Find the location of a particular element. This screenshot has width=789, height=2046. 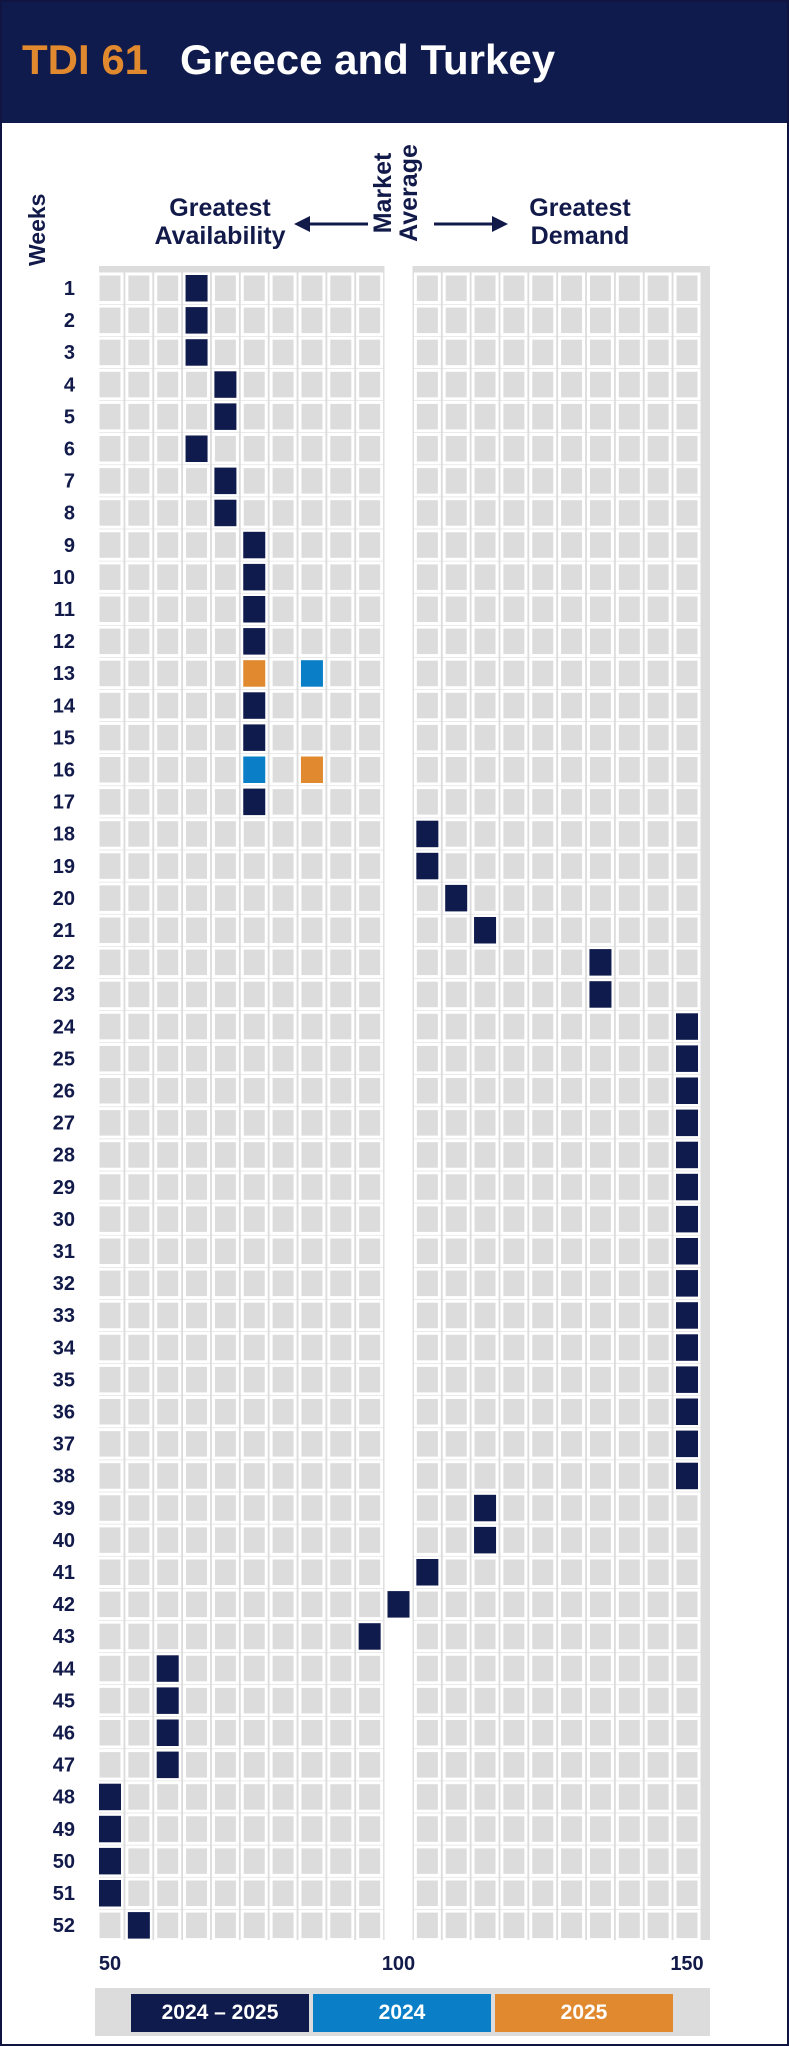

x-tick-label: 150 is located at coordinates (686, 1964).